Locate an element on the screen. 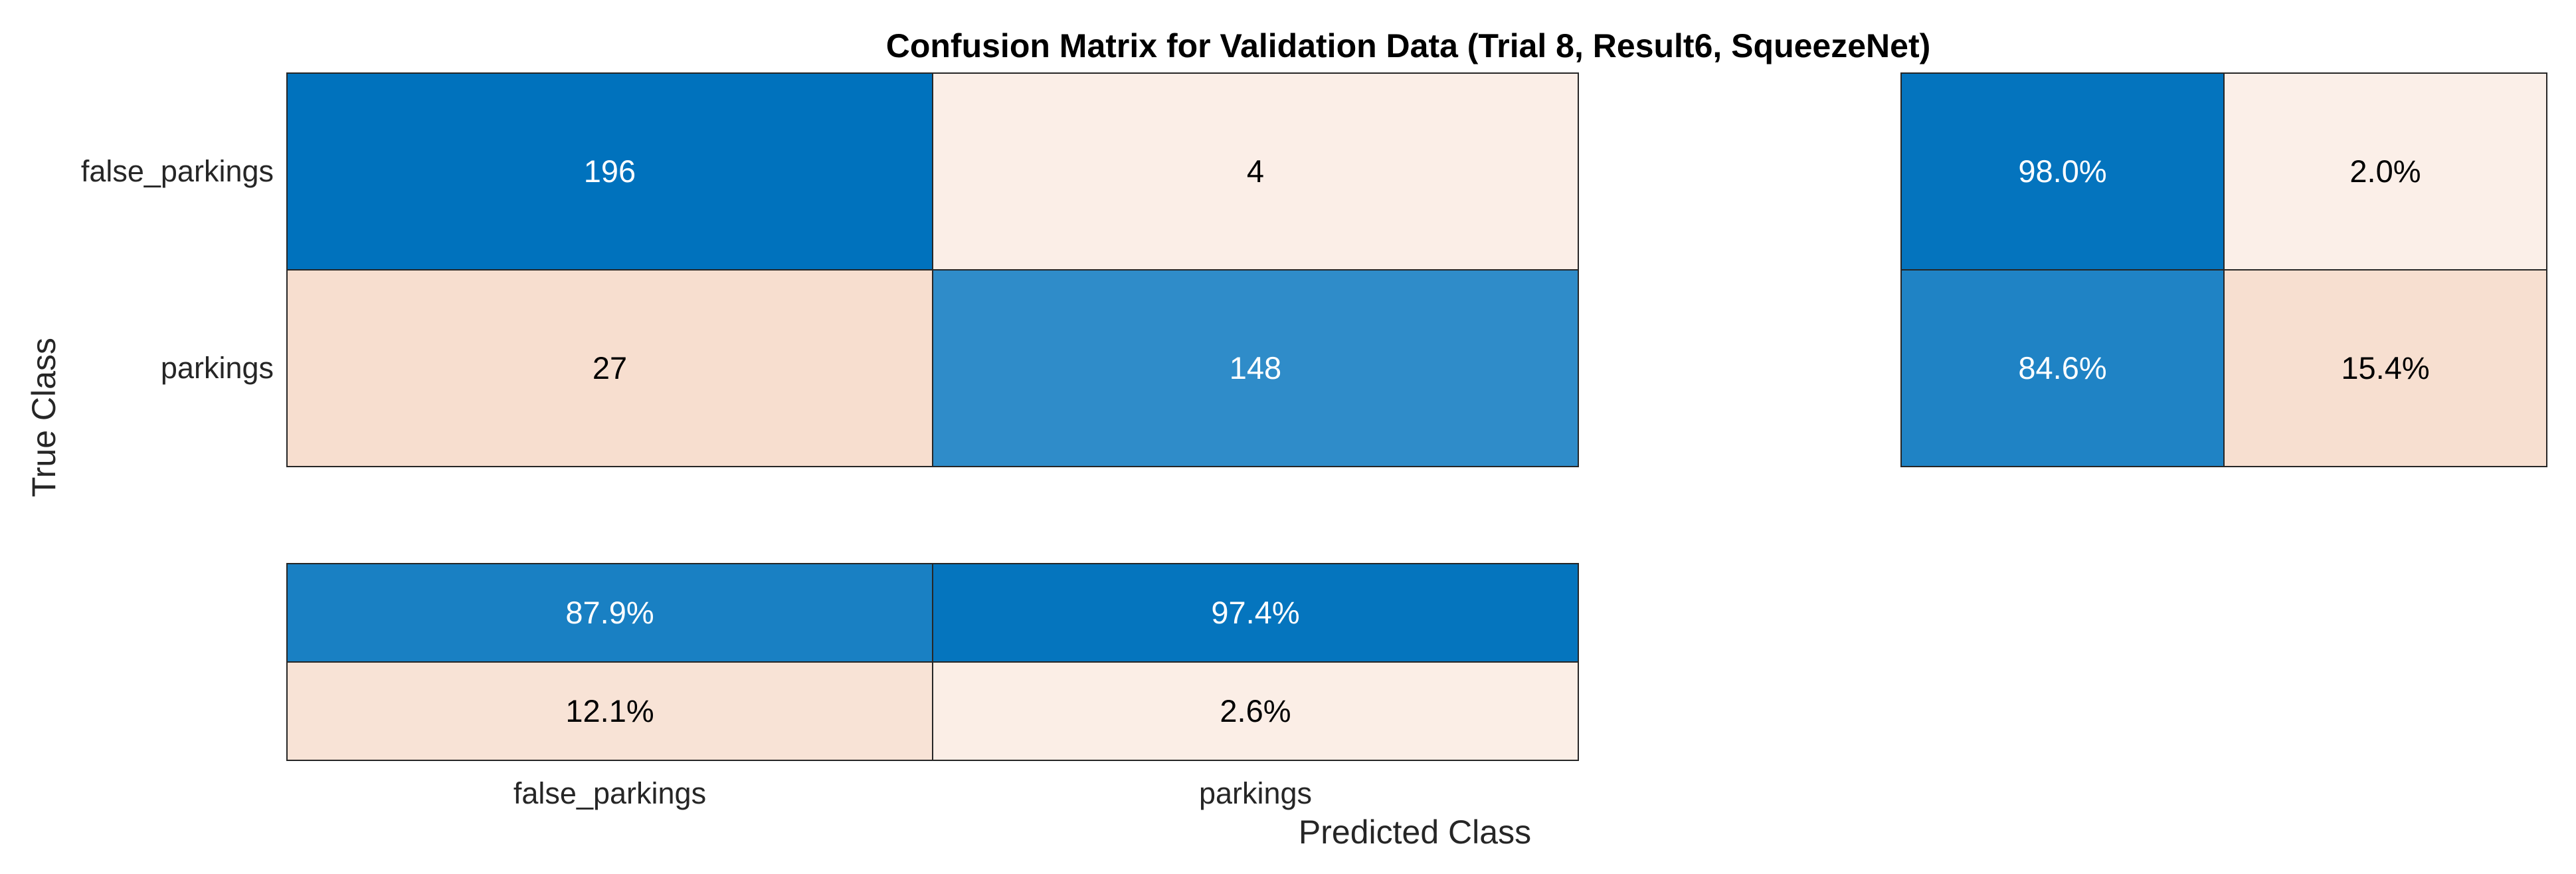 The height and width of the screenshot is (874, 2576). column-summary-cell-0-1-label: 97.4% is located at coordinates (1255, 612).